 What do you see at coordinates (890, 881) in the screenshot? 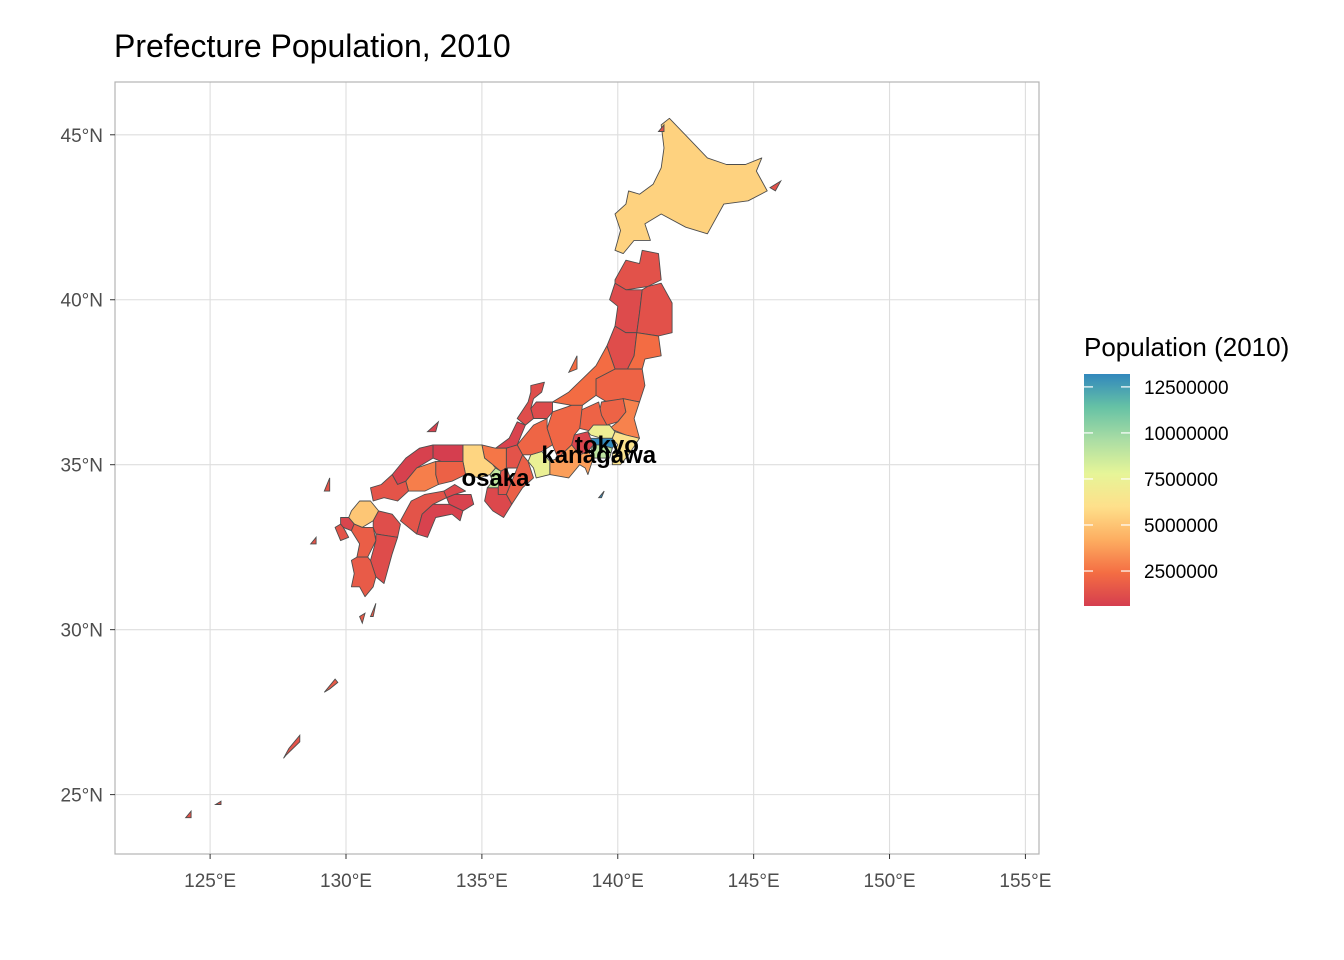
I see `x-tick-label: 150°E` at bounding box center [890, 881].